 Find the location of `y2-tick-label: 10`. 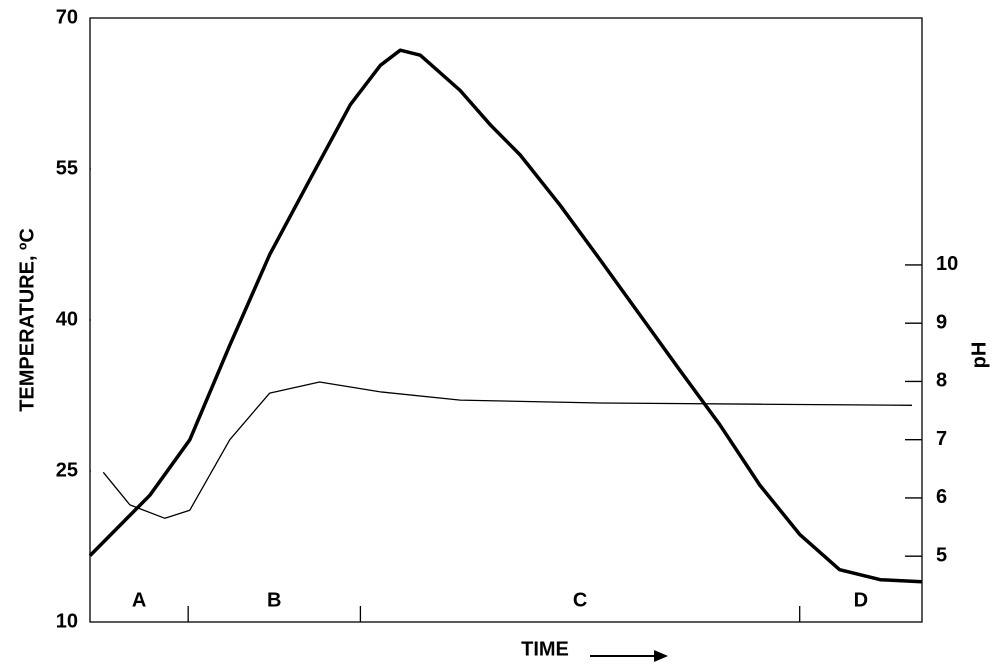

y2-tick-label: 10 is located at coordinates (947, 264).